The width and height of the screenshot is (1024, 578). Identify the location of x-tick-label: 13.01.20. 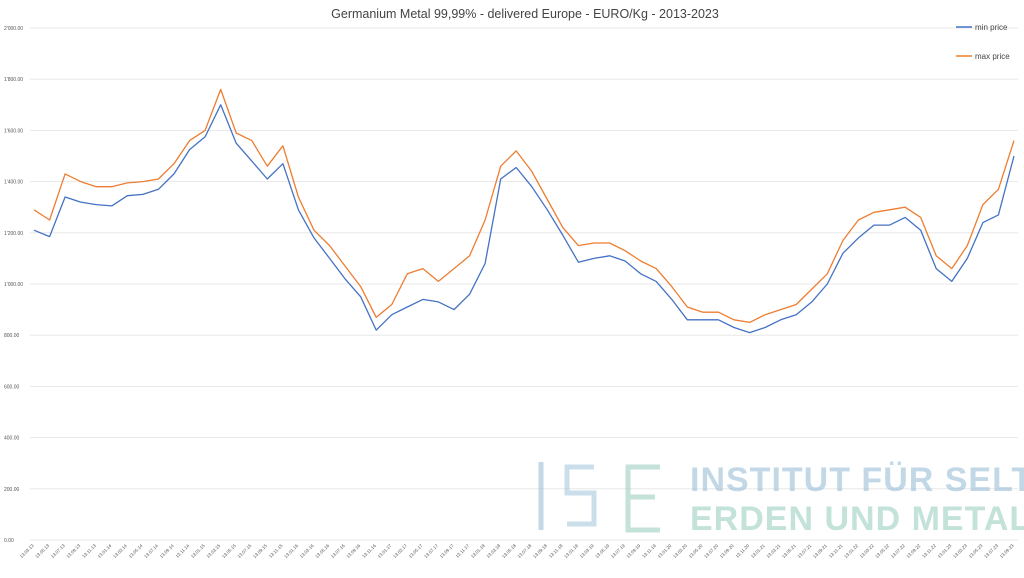
(665, 551).